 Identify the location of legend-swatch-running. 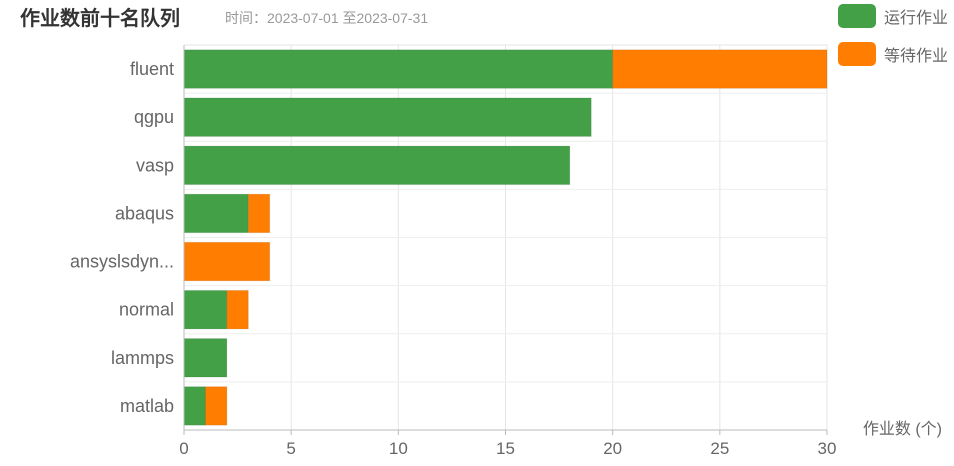
(857, 16).